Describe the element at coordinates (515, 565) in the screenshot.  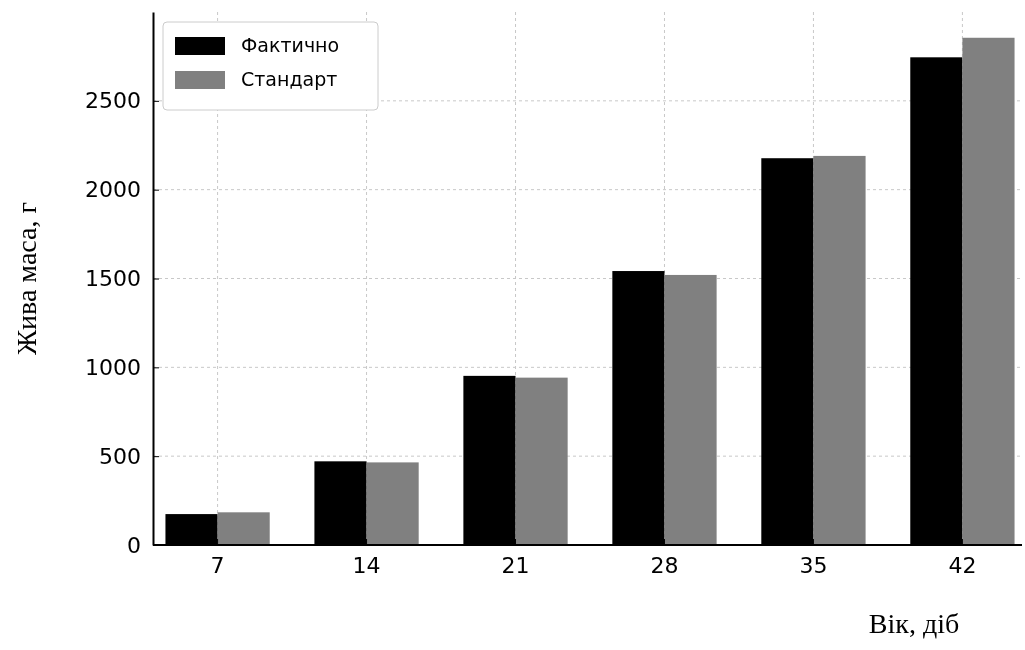
I see `x-tick-label: 21` at that location.